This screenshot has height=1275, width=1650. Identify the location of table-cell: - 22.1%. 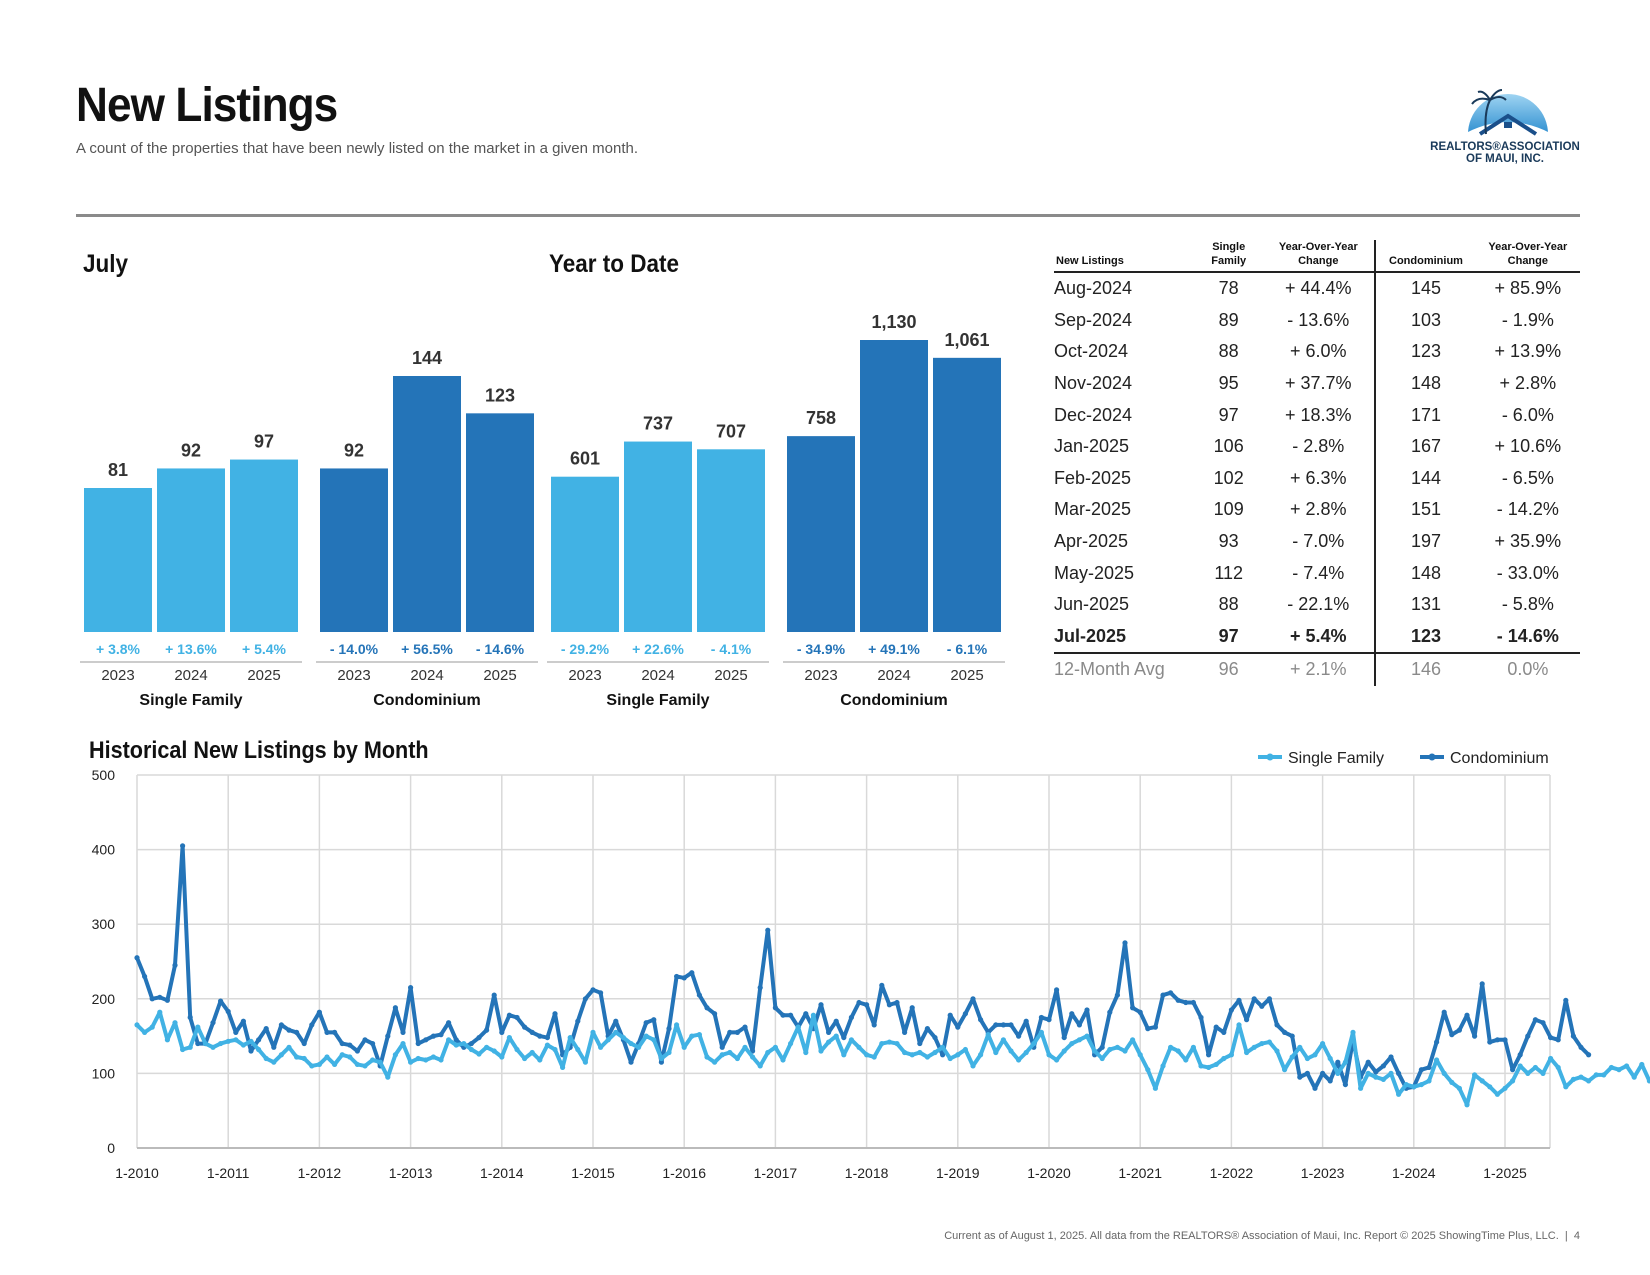
(1319, 604).